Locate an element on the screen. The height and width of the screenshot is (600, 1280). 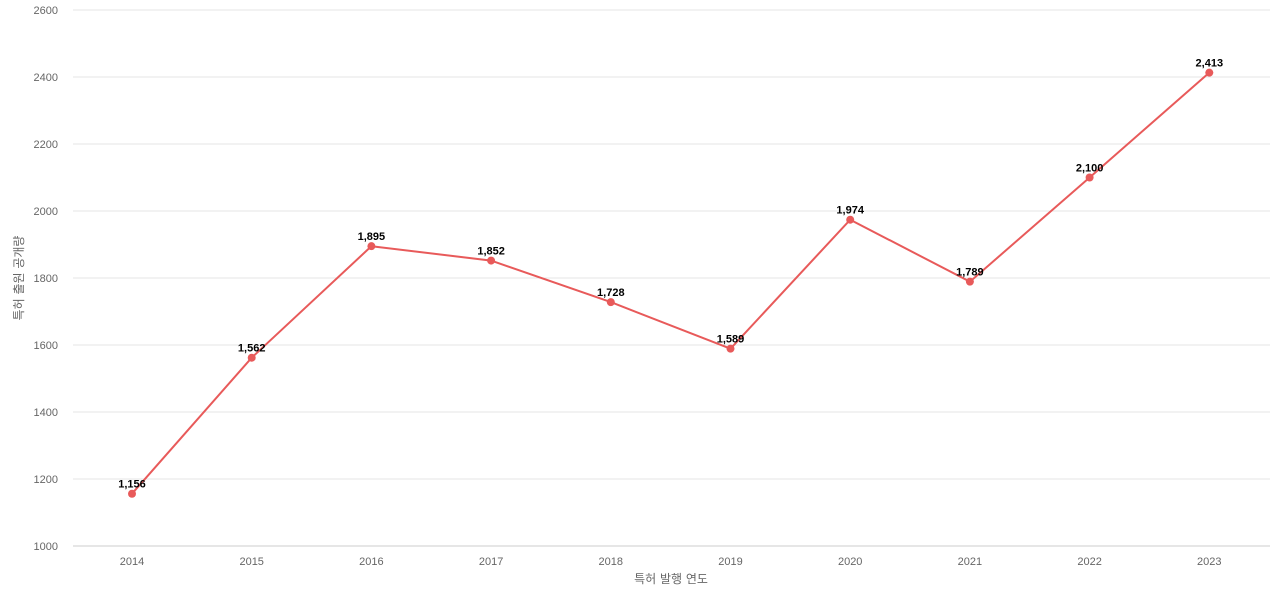
y-tick-label: 2400 is located at coordinates (46, 78).